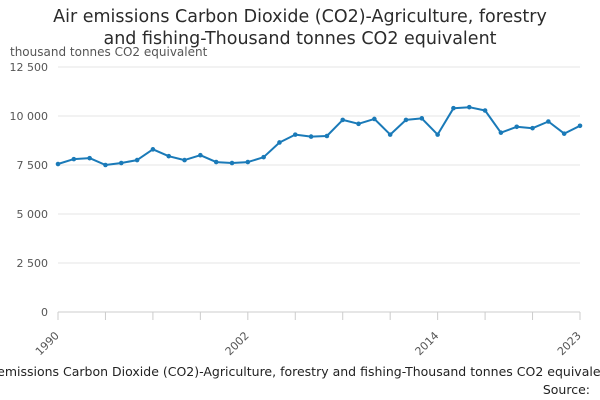 The width and height of the screenshot is (600, 400). What do you see at coordinates (427, 343) in the screenshot?
I see `x-tick-label: 2014` at bounding box center [427, 343].